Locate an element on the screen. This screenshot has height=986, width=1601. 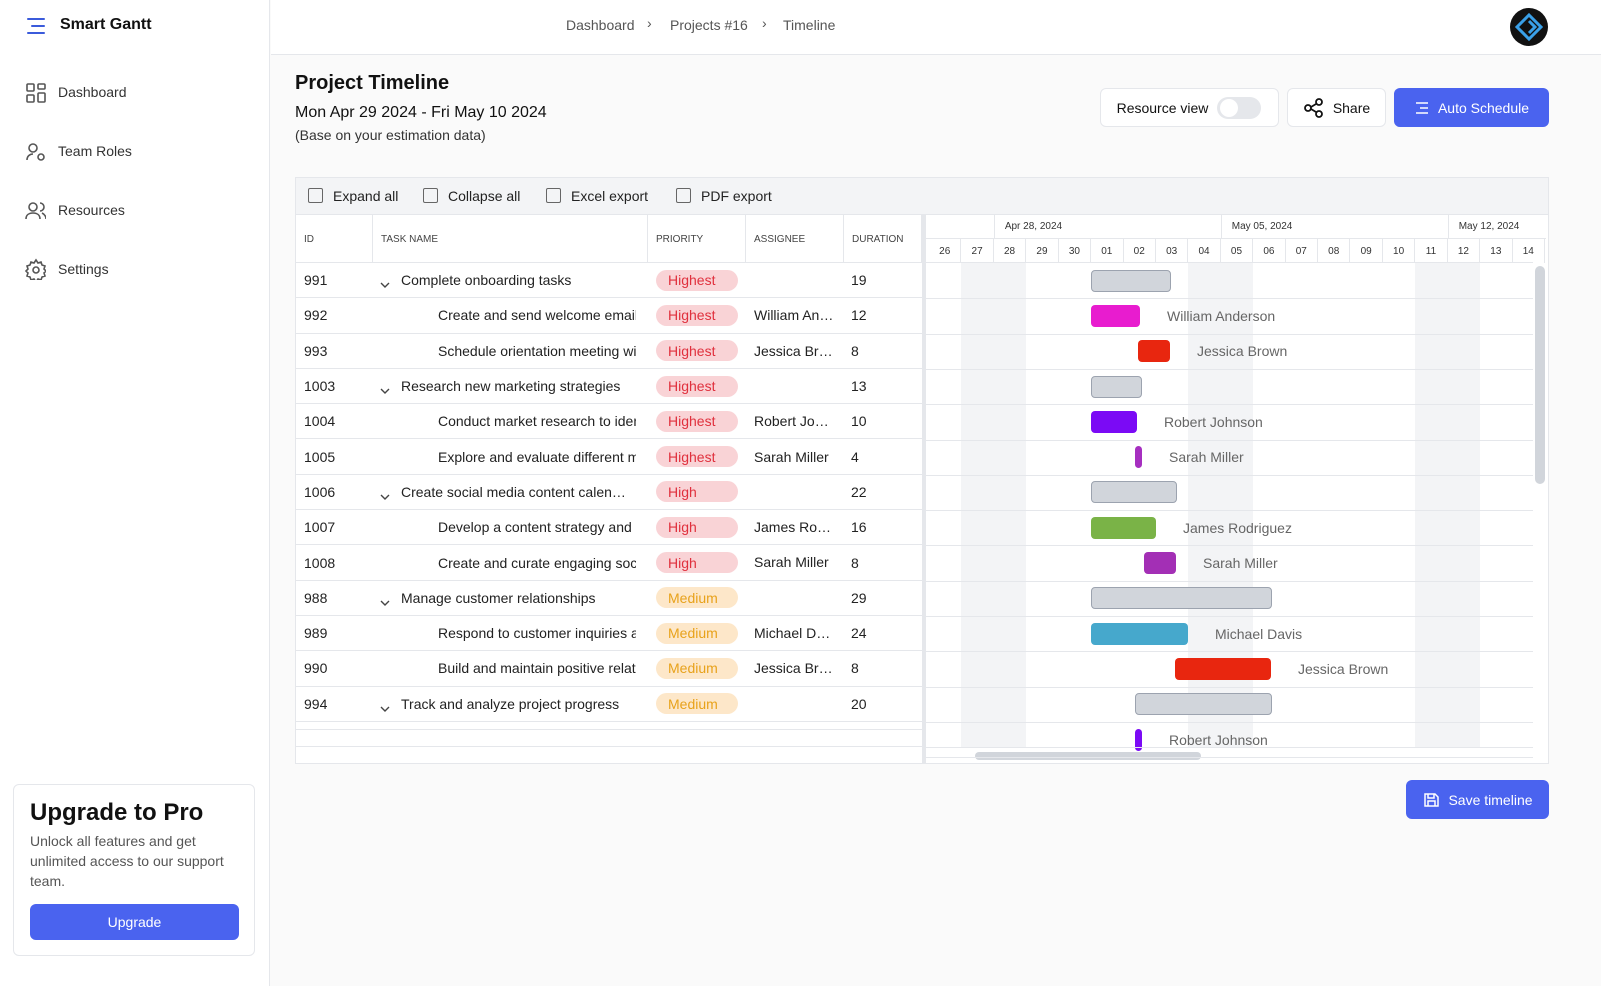
splitter is located at coordinates (924, 489).